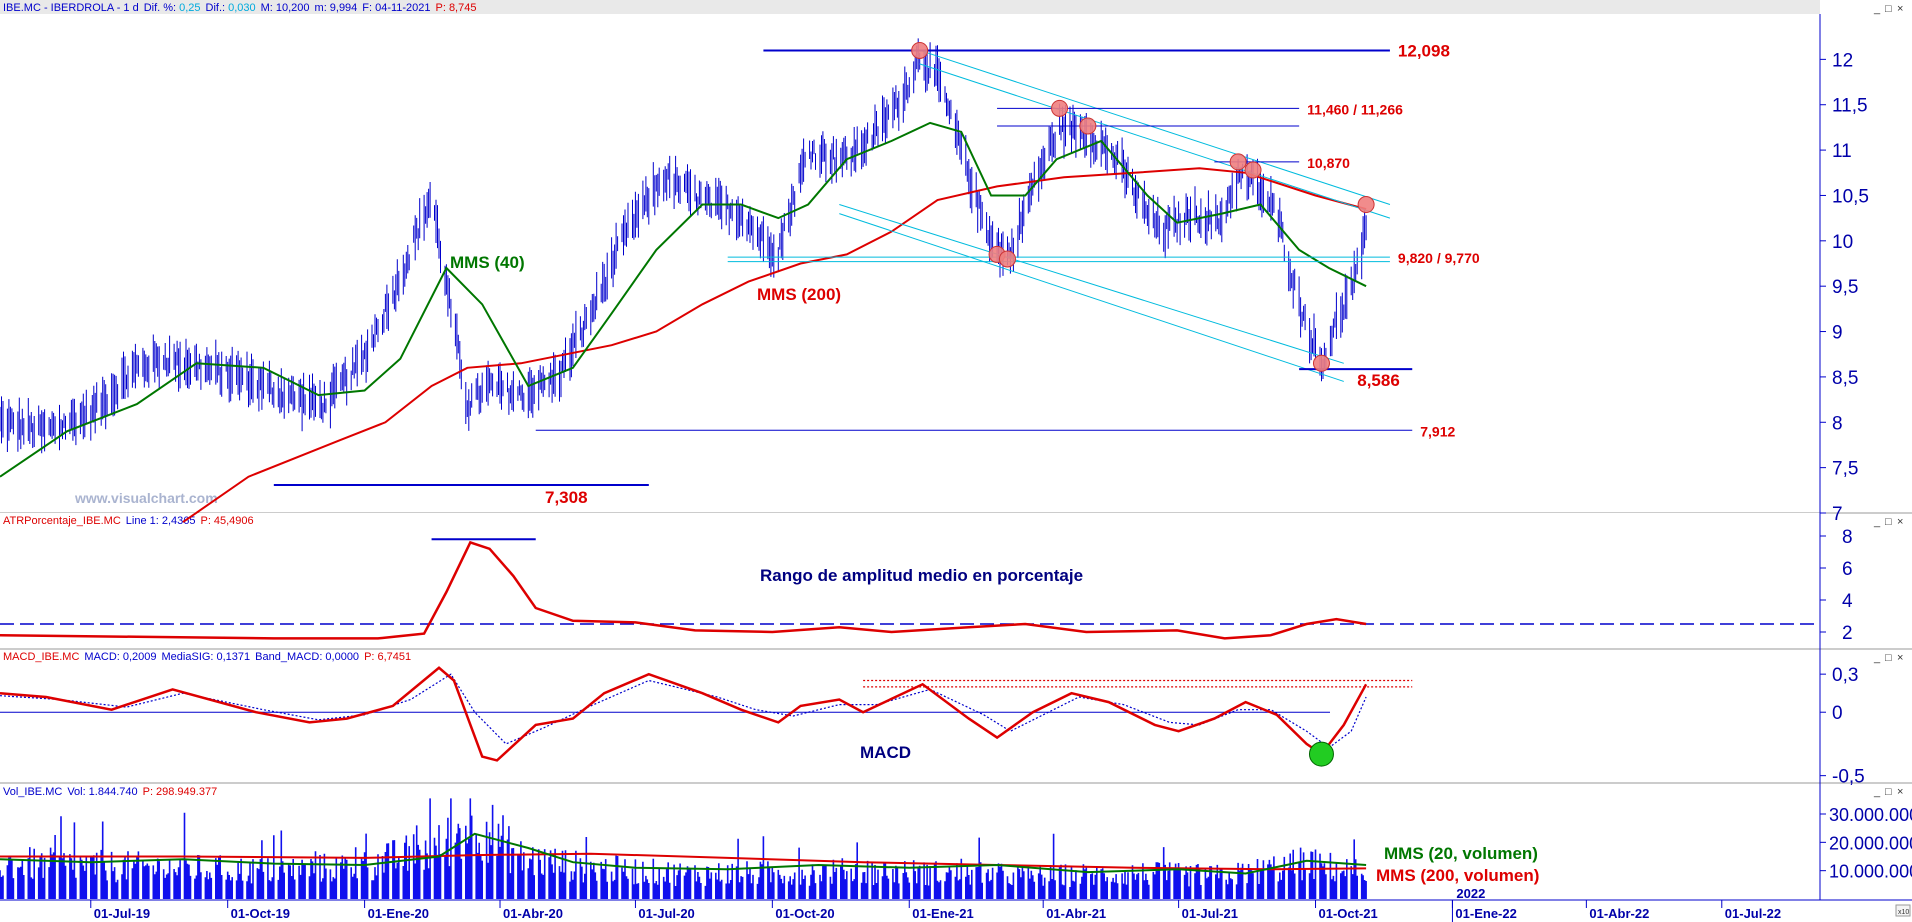 Image resolution: width=1912 pixels, height=922 pixels. What do you see at coordinates (1837, 514) in the screenshot?
I see `price-tick-label: 7` at bounding box center [1837, 514].